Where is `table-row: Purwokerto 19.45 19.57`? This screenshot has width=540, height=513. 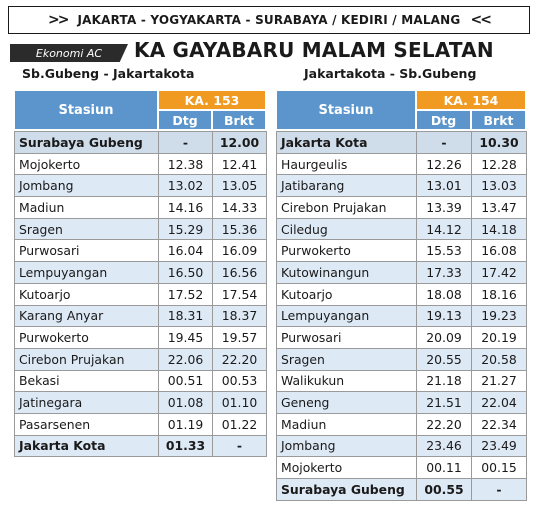
table-row: Purwokerto 19.45 19.57 is located at coordinates (140, 337).